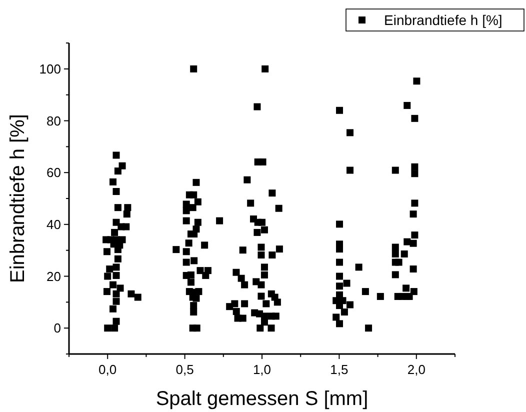 This screenshot has height=412, width=526. What do you see at coordinates (339, 369) in the screenshot?
I see `x-tick-label: 1,5` at bounding box center [339, 369].